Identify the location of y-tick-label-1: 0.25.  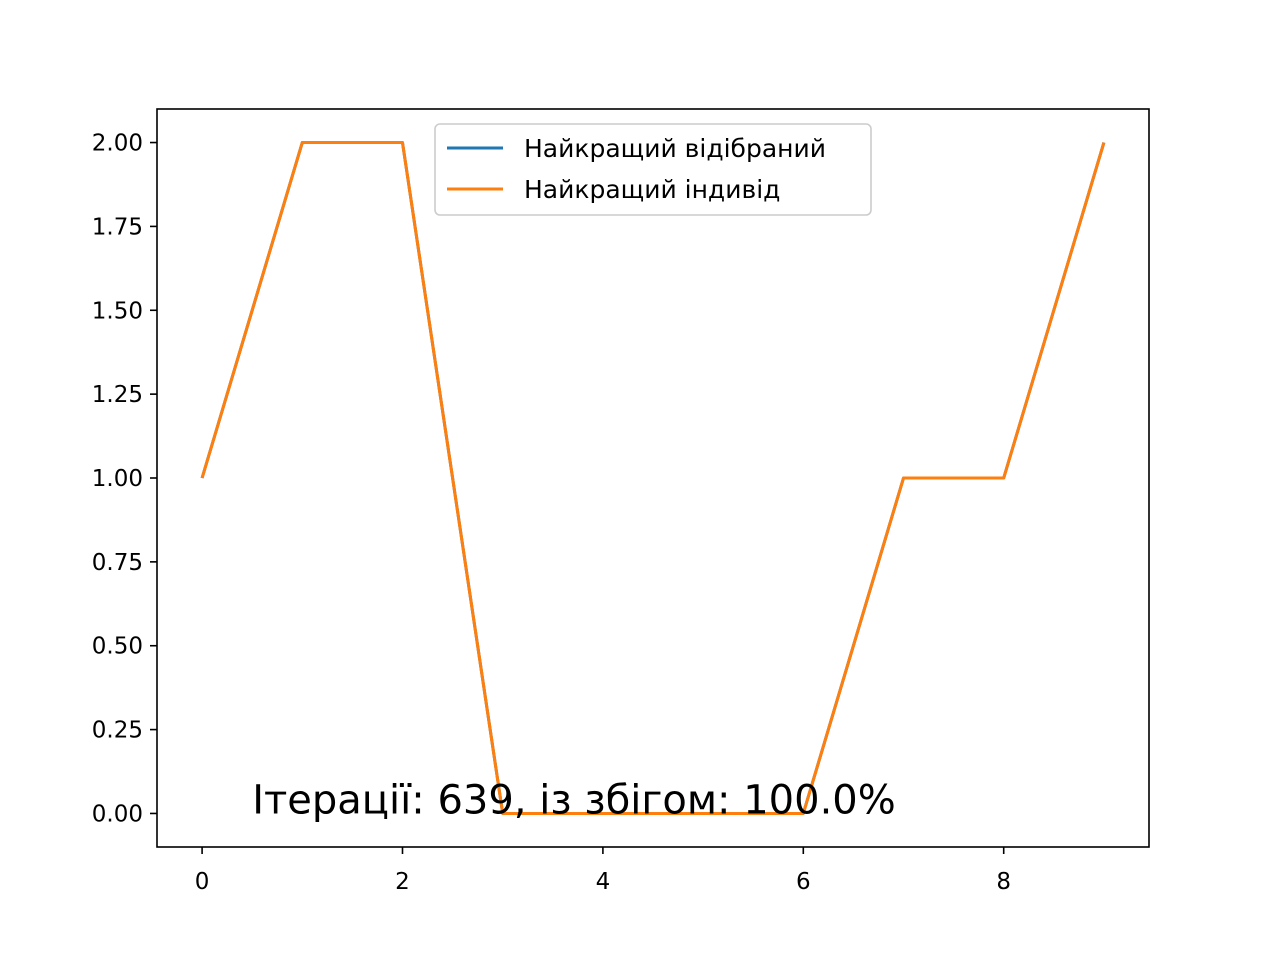
(117, 731).